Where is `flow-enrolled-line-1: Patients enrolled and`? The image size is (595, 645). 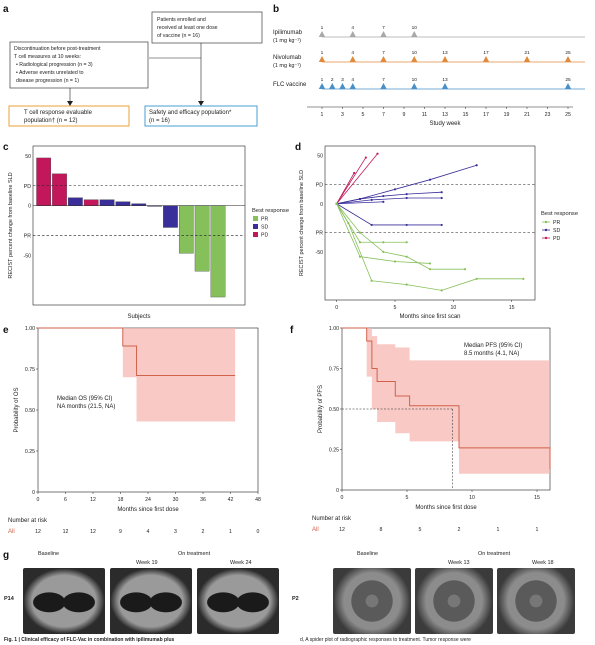
flow-enrolled-line-1: Patients enrolled and is located at coordinates (181, 20).